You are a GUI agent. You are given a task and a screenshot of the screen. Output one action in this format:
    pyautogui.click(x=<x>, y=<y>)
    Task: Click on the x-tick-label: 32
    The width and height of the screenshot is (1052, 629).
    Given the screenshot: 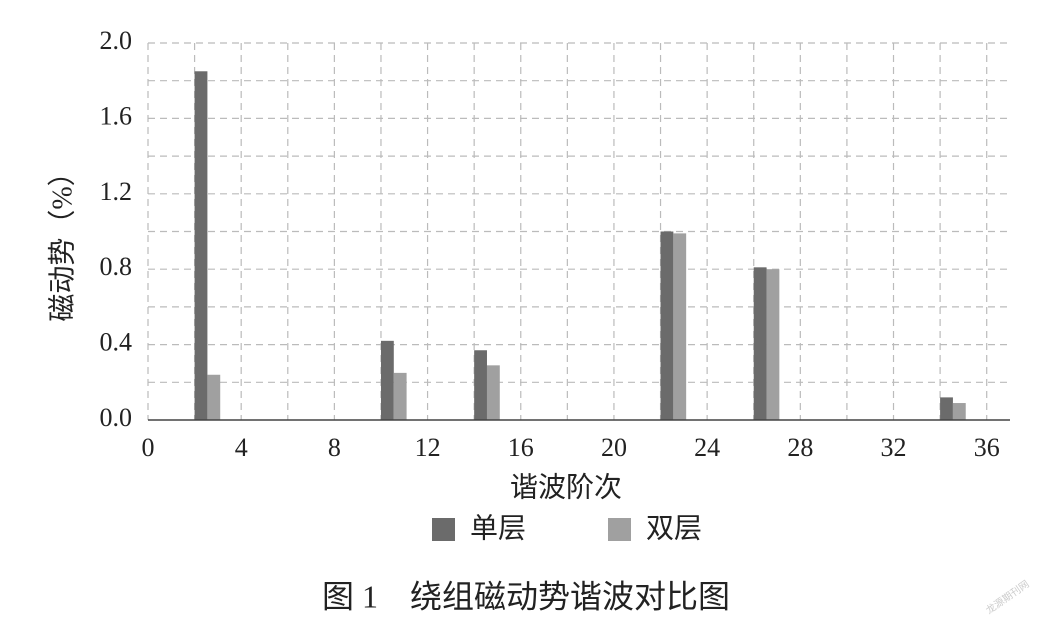 What is the action you would take?
    pyautogui.click(x=894, y=447)
    